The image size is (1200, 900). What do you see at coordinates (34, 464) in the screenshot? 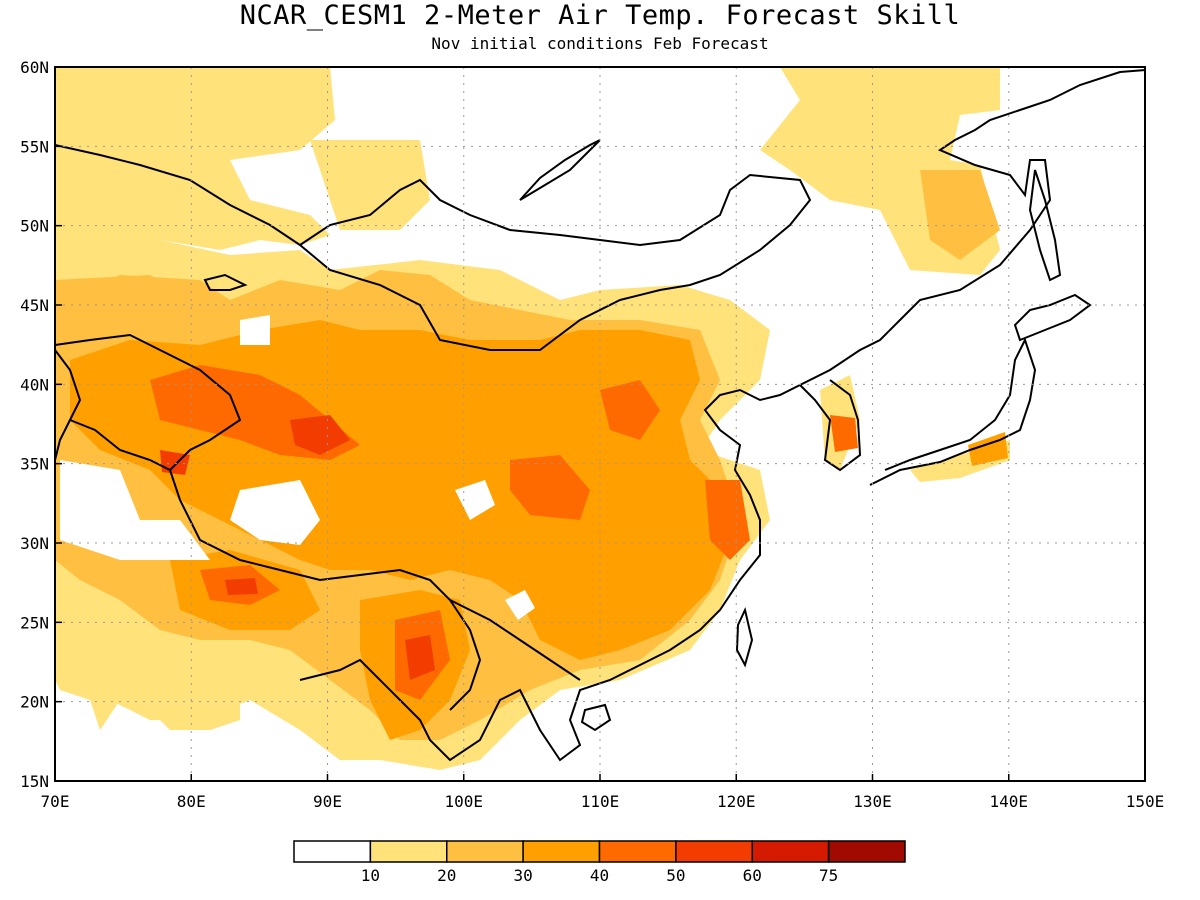
I see `lat-tick-label: 35N` at bounding box center [34, 464].